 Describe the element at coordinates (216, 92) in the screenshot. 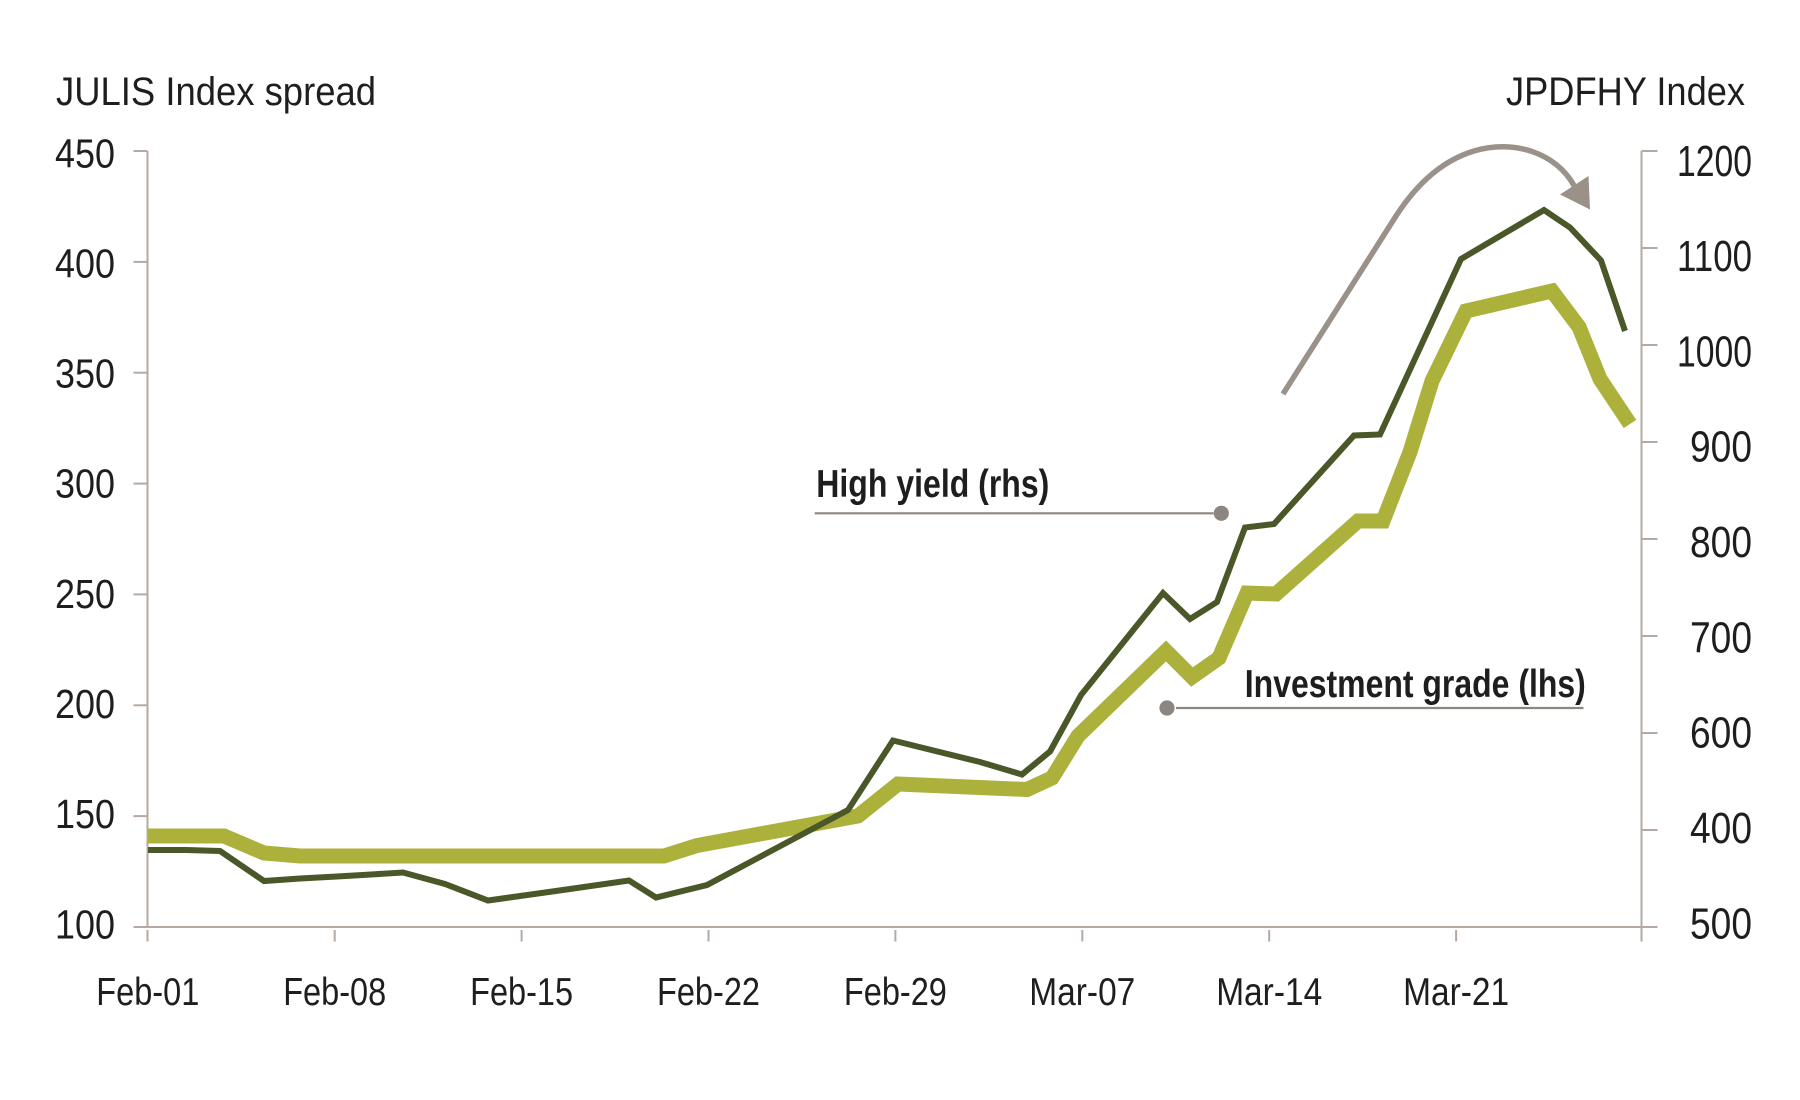

I see `svg-text: JULIS Index spread` at that location.